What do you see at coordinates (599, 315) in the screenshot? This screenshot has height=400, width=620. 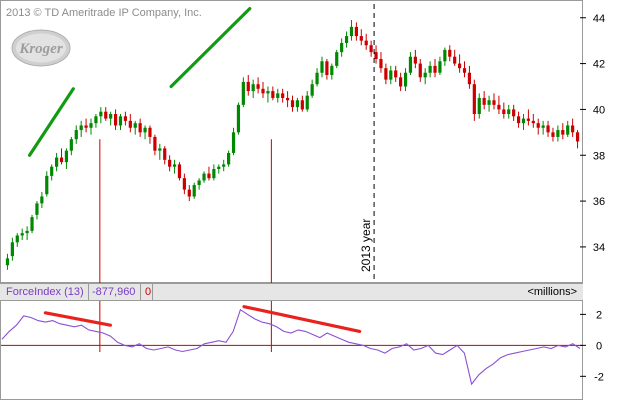 I see `fi-tick-label: 2` at bounding box center [599, 315].